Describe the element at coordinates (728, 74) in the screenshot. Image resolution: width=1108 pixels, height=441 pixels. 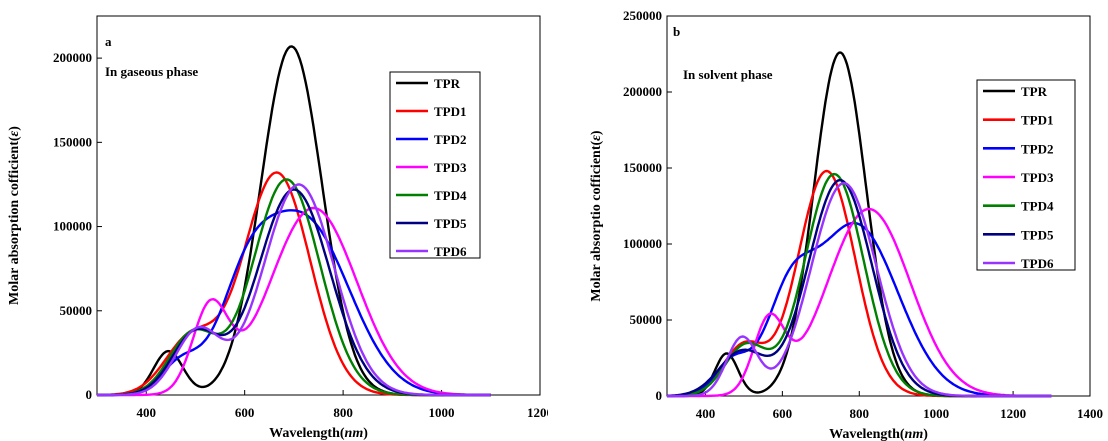
I see `phase-annotation: In solvent phase` at that location.